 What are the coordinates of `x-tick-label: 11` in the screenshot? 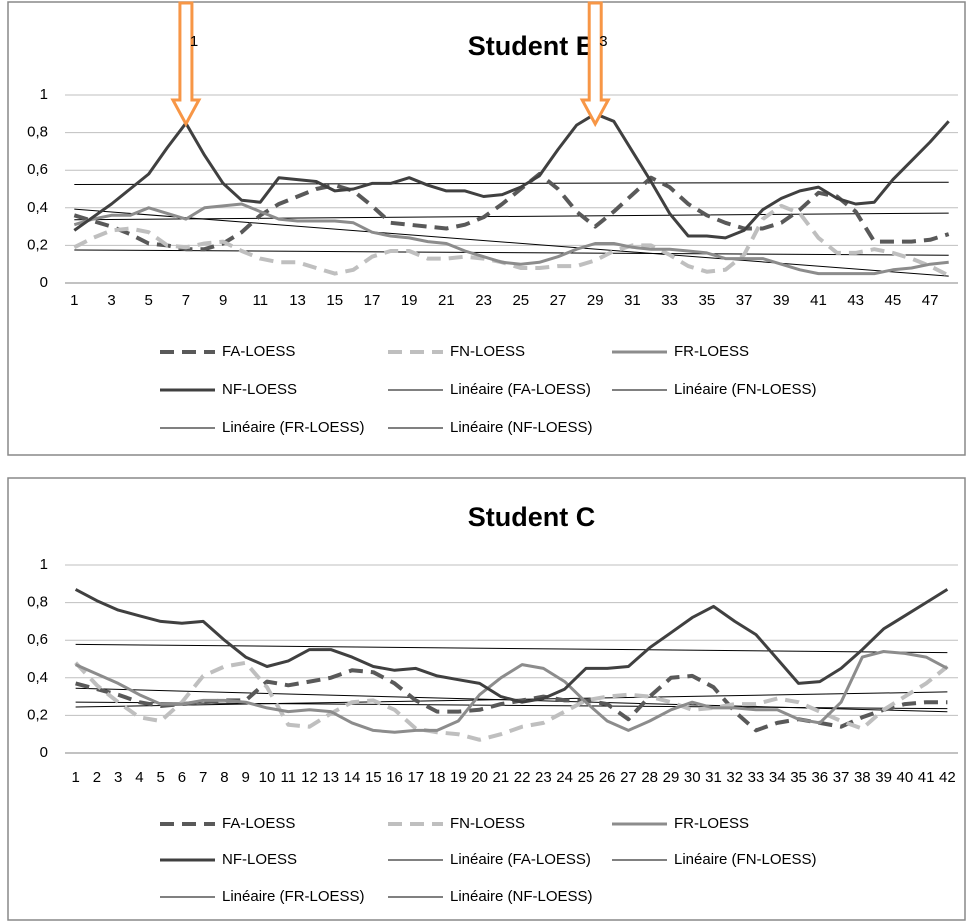 It's located at (261, 300).